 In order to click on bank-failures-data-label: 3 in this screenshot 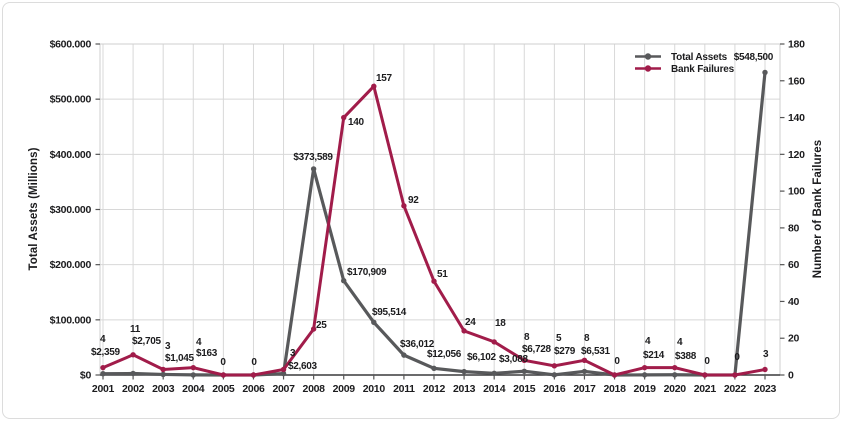, I will do `click(766, 354)`.